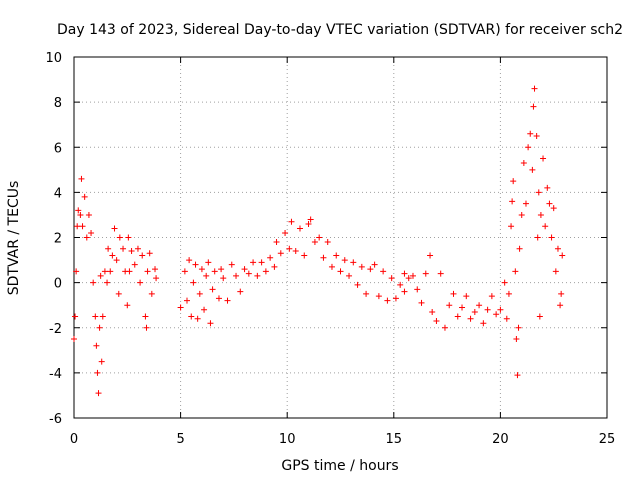 The width and height of the screenshot is (640, 480). Describe the element at coordinates (287, 439) in the screenshot. I see `x-tick-label: 10` at that location.